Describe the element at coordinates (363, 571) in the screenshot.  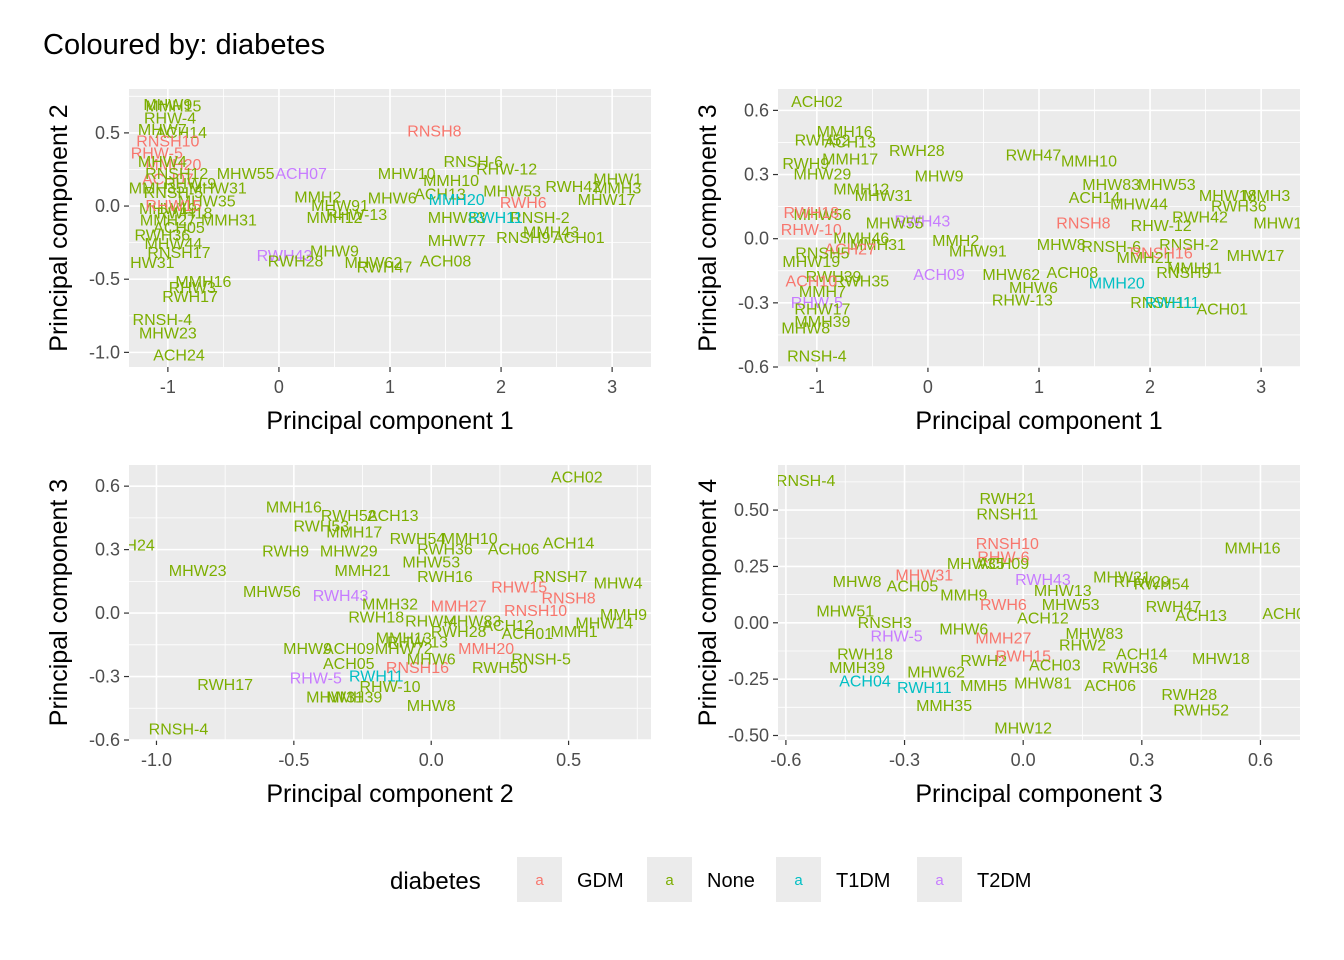
I see `point-label-mmh21: MMH21` at that location.